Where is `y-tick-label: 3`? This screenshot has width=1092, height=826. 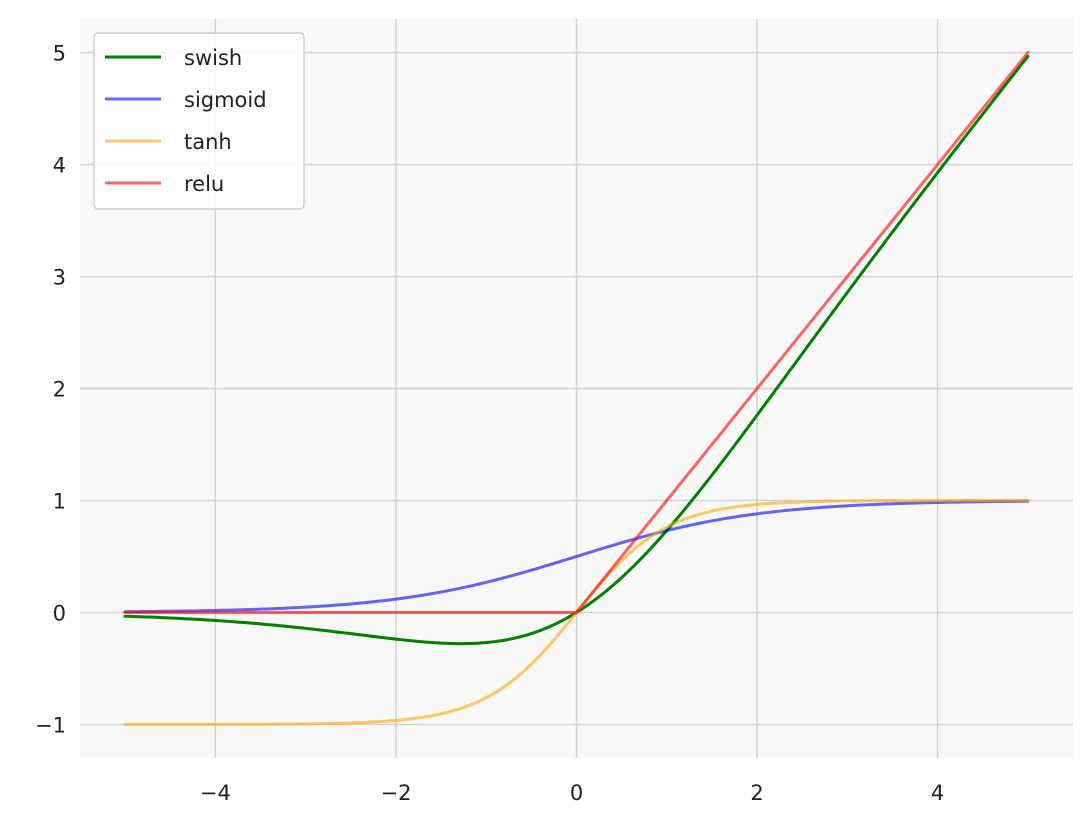 y-tick-label: 3 is located at coordinates (59, 278).